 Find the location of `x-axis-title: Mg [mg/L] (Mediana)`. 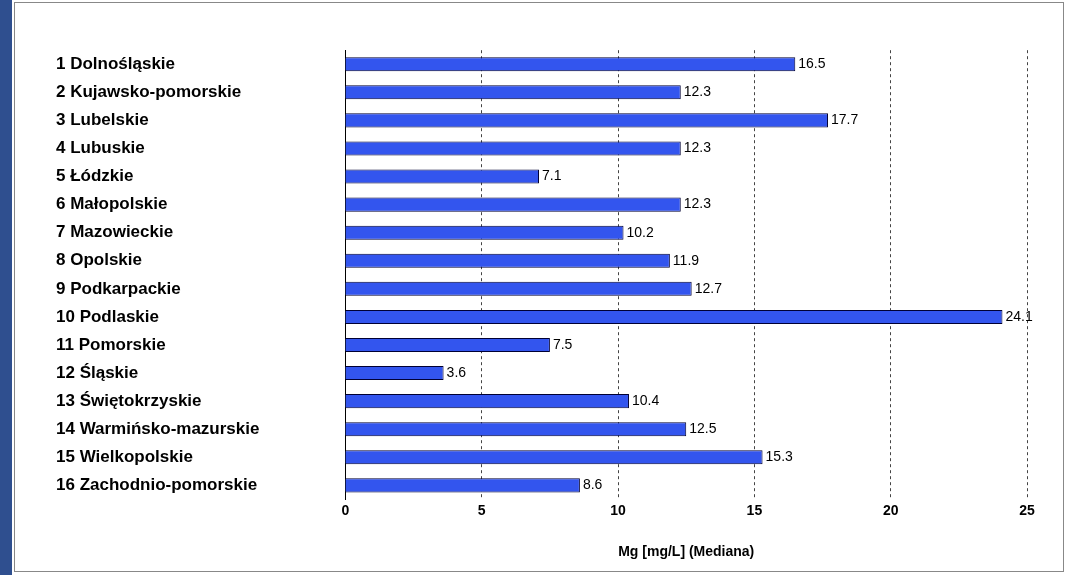

x-axis-title: Mg [mg/L] (Mediana) is located at coordinates (686, 551).